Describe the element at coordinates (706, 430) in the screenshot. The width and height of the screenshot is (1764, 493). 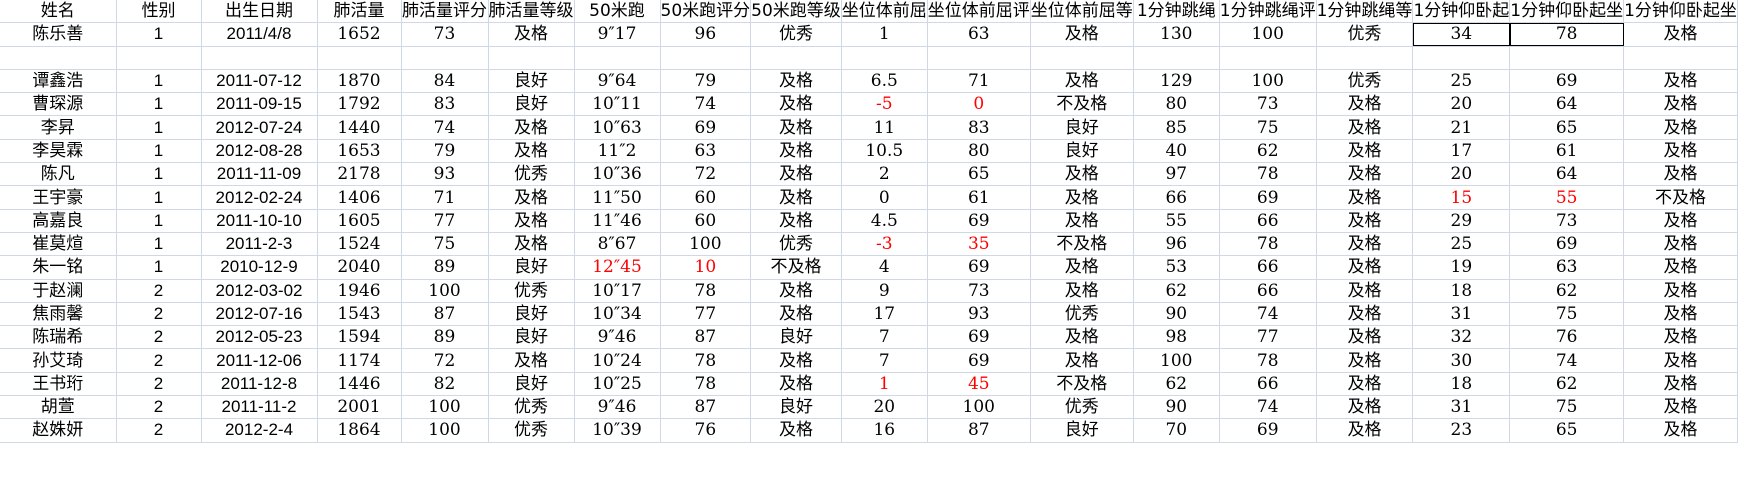
I see `cell-run-50m-score: 76` at that location.